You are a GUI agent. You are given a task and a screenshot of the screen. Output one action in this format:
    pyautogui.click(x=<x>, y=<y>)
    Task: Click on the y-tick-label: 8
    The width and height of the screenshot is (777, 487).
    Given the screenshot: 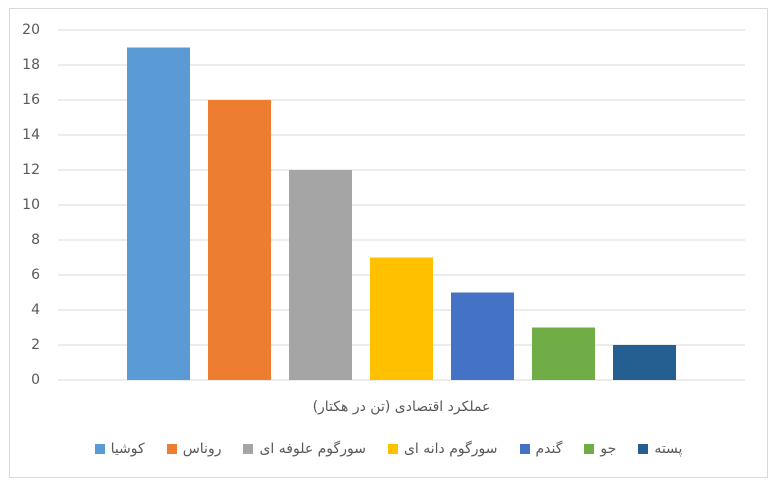 What is the action you would take?
    pyautogui.click(x=35, y=240)
    